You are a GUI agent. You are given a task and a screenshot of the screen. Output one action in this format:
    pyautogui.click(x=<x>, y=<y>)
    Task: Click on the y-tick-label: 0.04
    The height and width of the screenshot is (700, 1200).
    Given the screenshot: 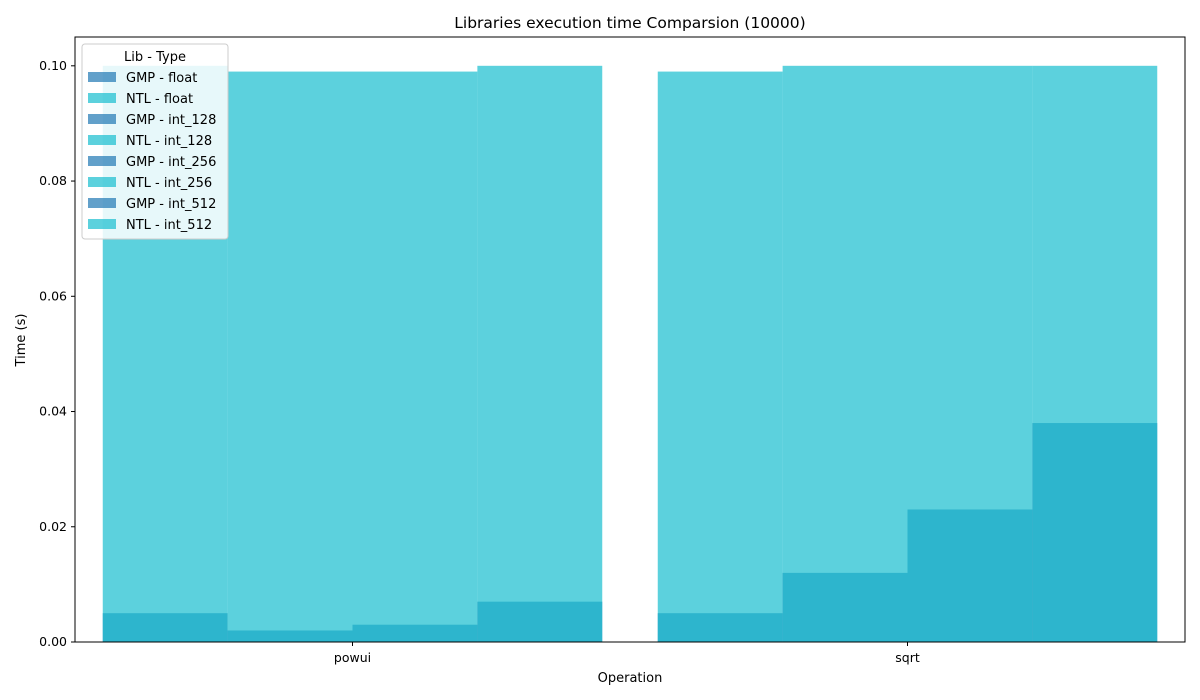 What is the action you would take?
    pyautogui.click(x=53, y=411)
    